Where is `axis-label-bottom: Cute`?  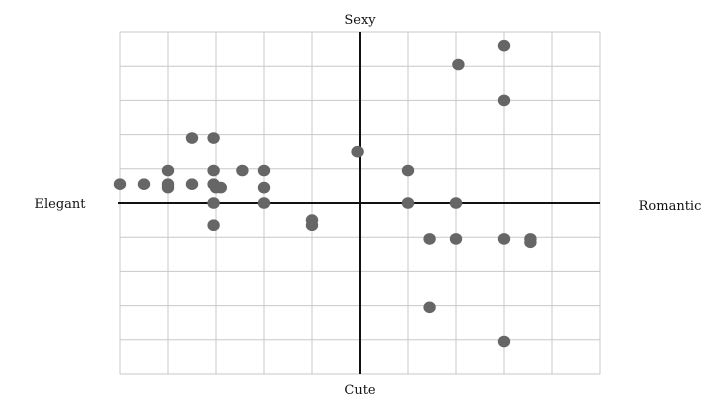 axis-label-bottom: Cute is located at coordinates (360, 390).